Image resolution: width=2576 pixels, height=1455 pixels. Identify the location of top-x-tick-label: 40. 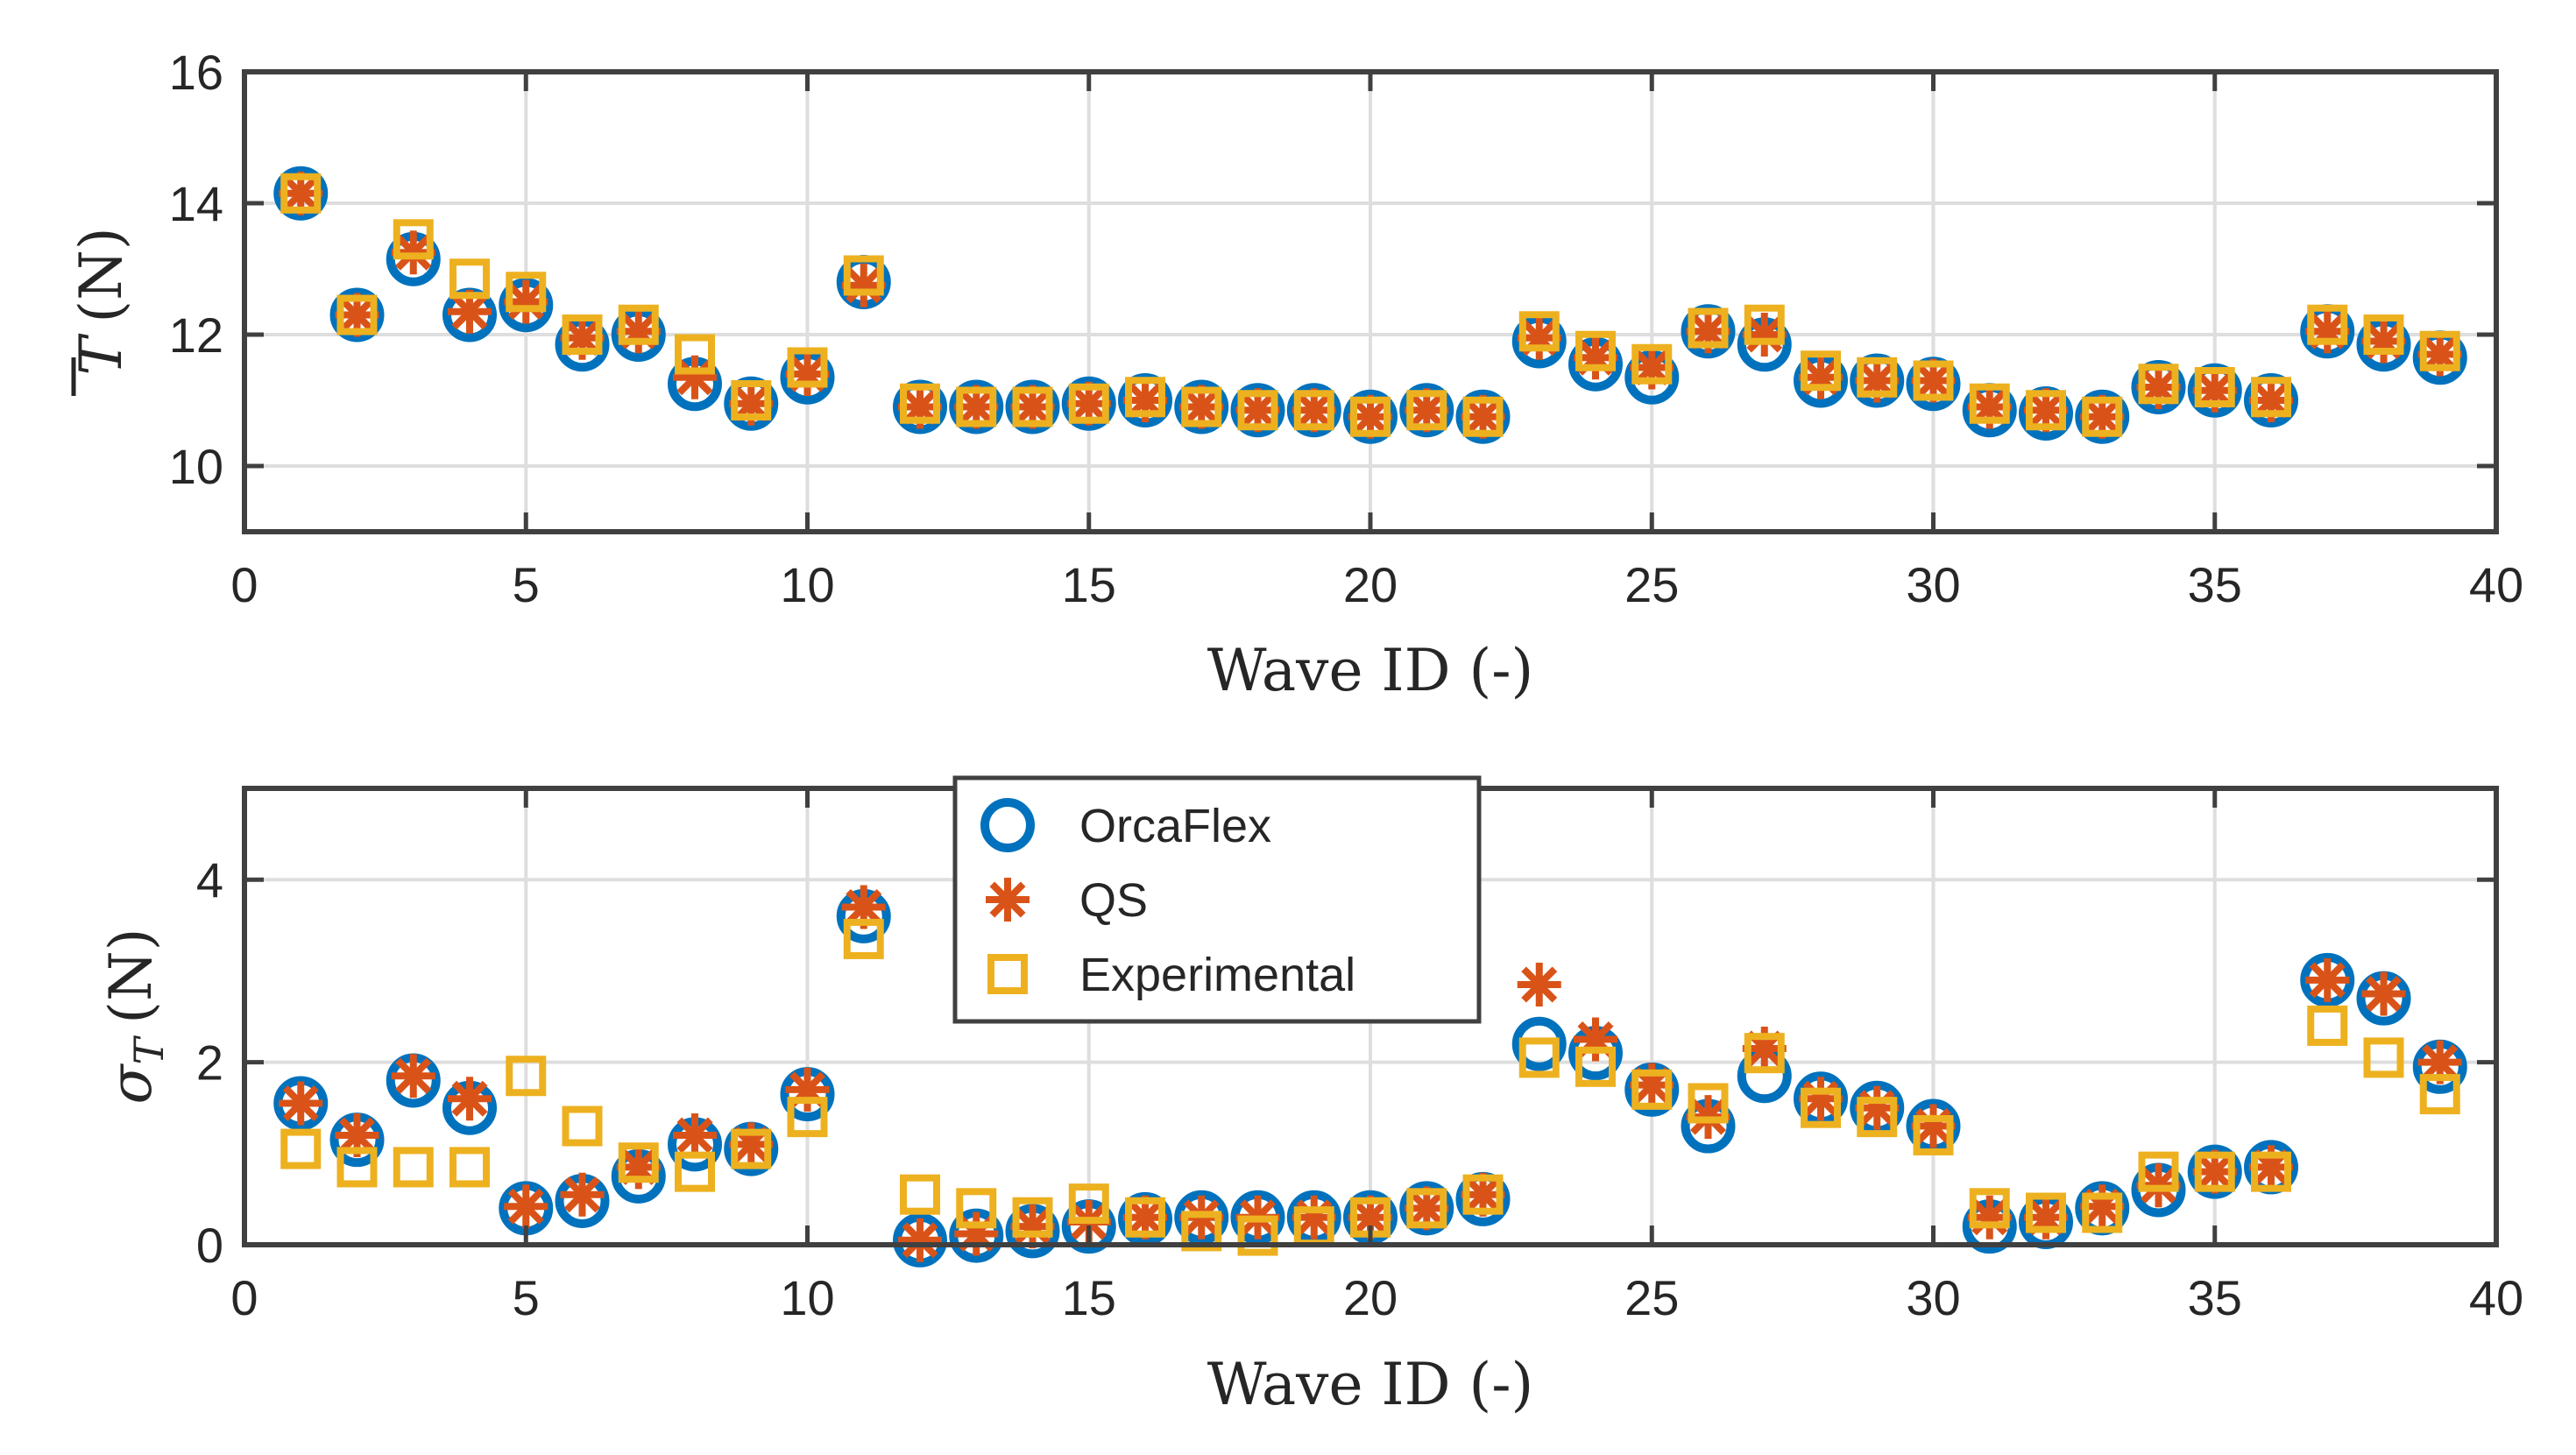
(2496, 584).